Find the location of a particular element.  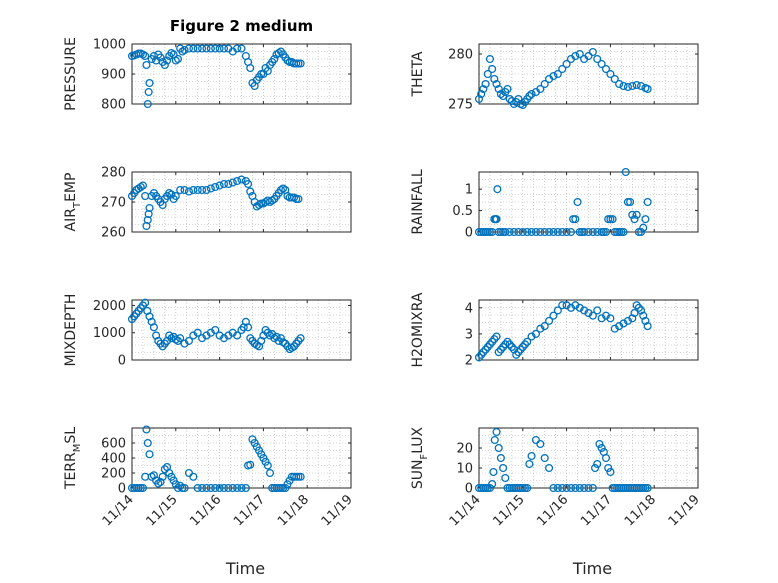

y-axis-label: AIRTEMP is located at coordinates (73, 202).